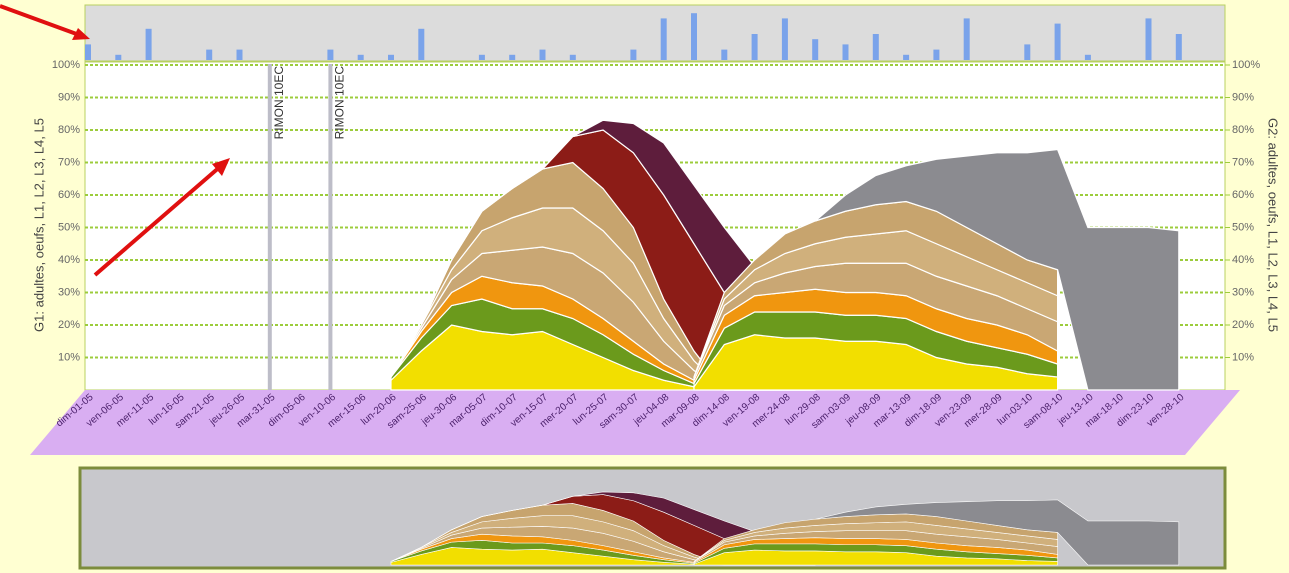 The image size is (1289, 573). I want to click on y-tick-label: 70%, so click(69, 162).